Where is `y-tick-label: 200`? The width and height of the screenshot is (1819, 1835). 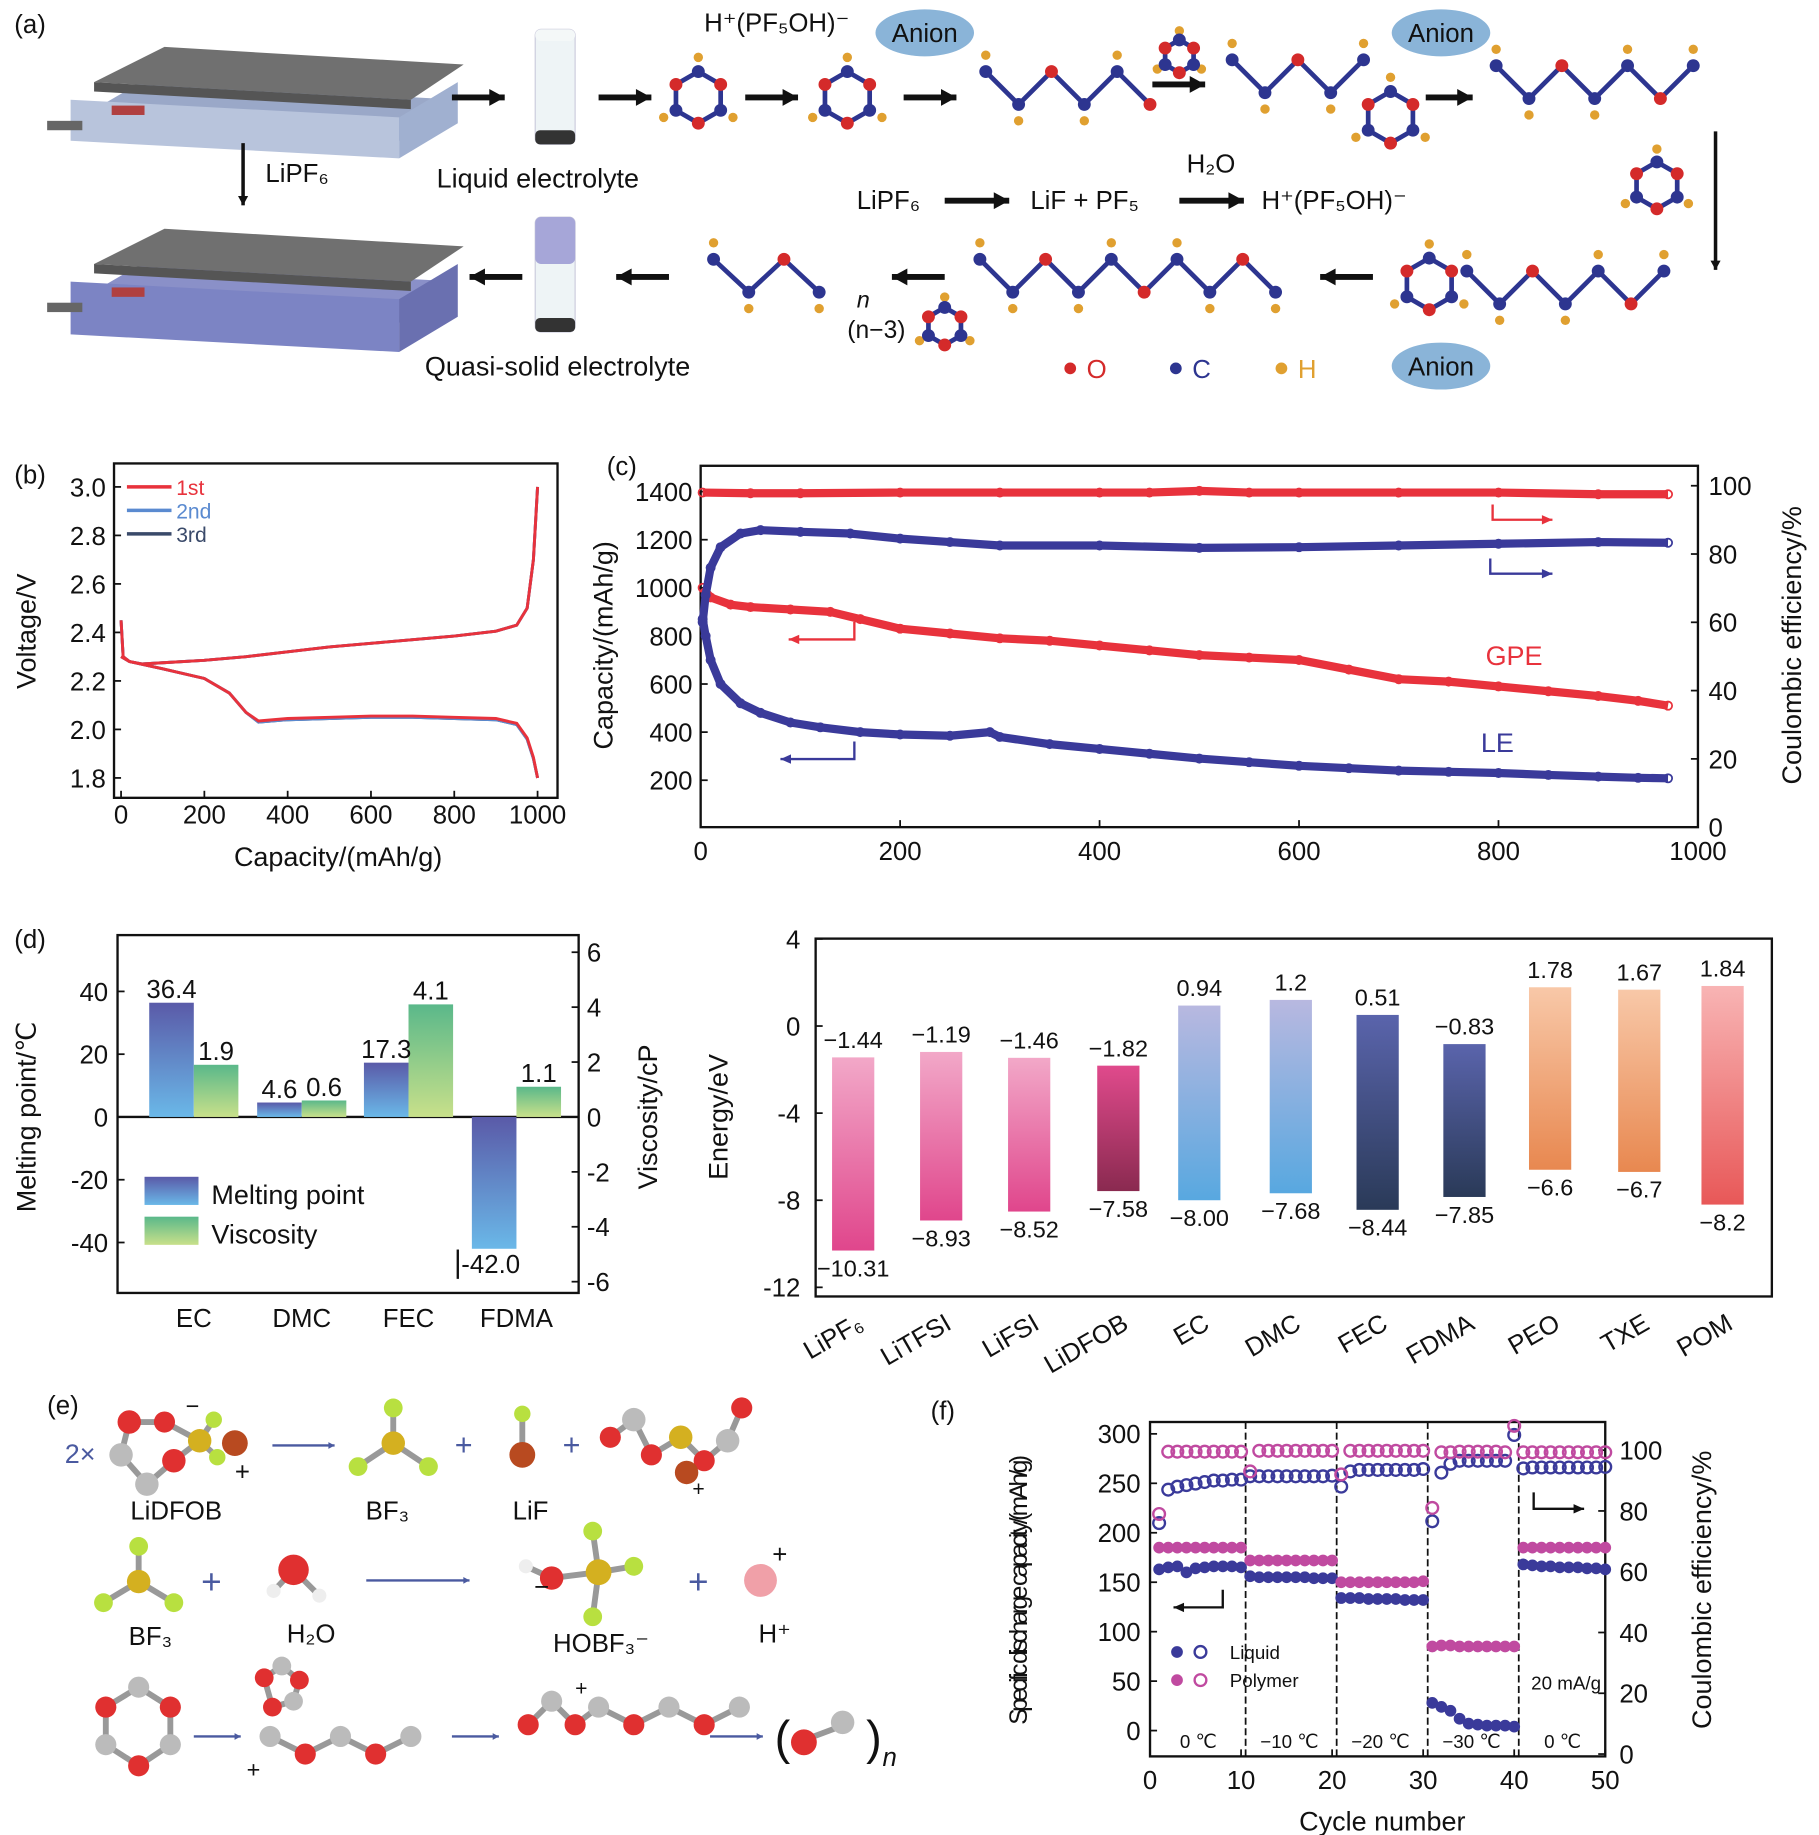
y-tick-label: 200 is located at coordinates (1119, 1534).